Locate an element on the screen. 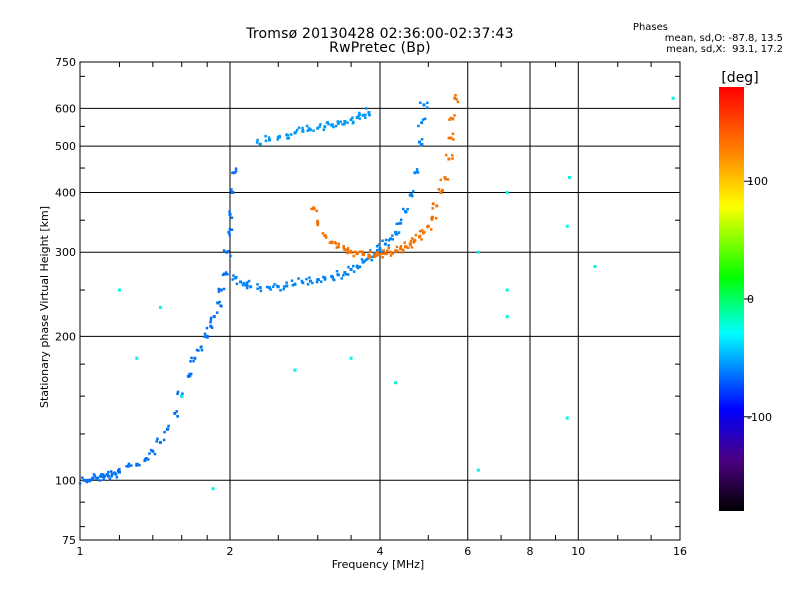  x-tick-label: 4 is located at coordinates (380, 551).